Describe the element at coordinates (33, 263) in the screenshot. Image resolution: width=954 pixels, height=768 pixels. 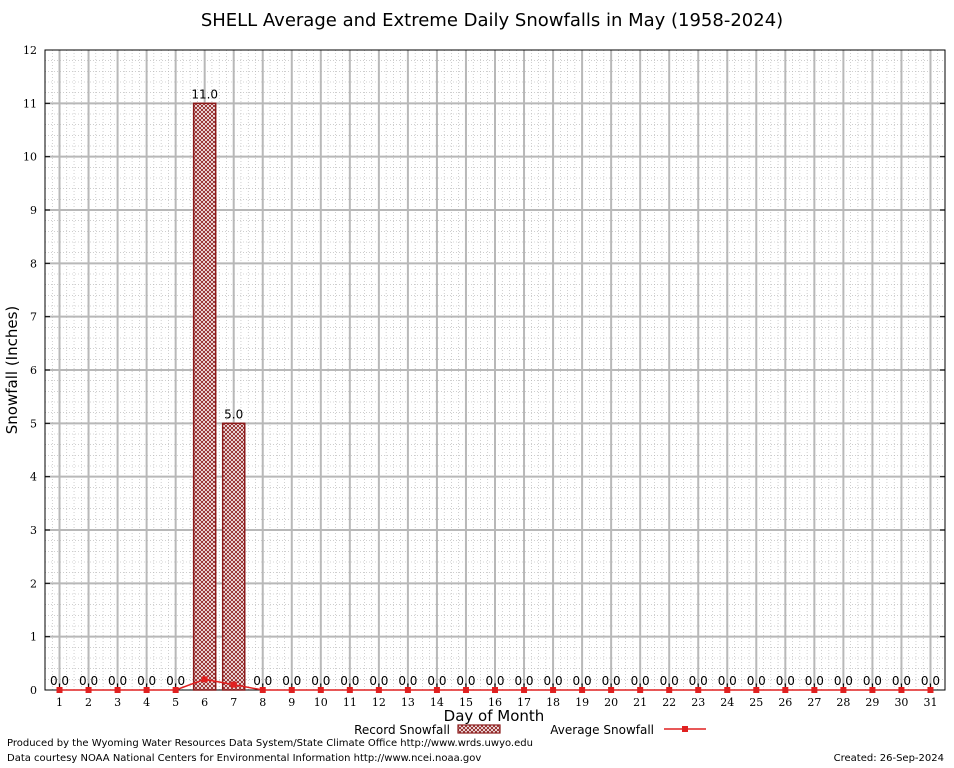
I see `y-tick-label: 8` at that location.